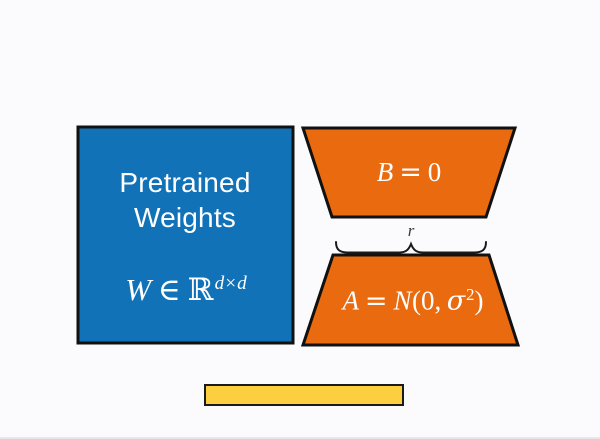  I want to click on update-bar, so click(304, 395).